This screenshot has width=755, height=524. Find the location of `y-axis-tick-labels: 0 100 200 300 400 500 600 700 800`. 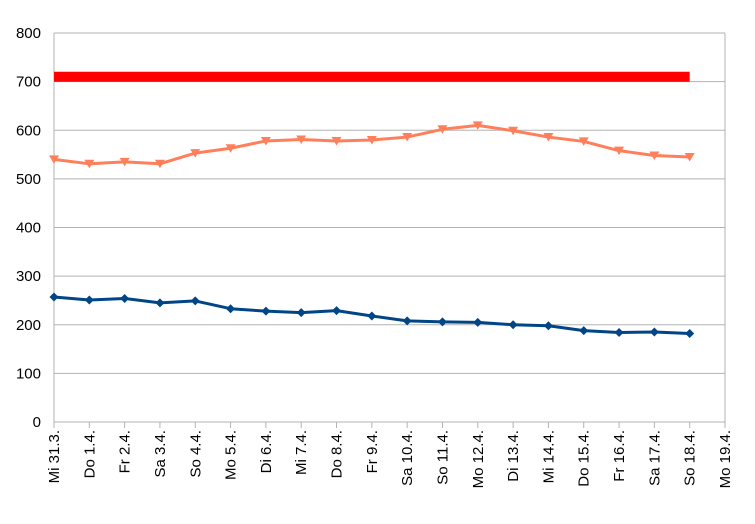

y-axis-tick-labels: 0 100 200 300 400 500 600 700 800 is located at coordinates (28, 228).